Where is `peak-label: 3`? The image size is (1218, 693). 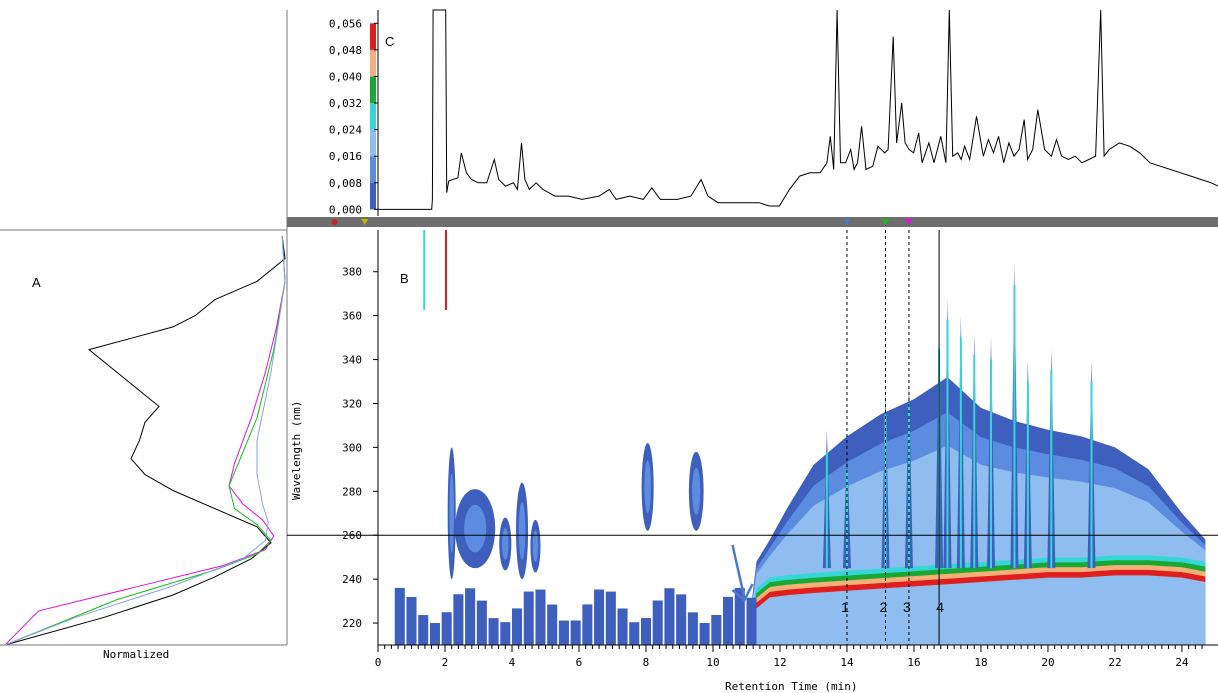
peak-label: 3 is located at coordinates (907, 607).